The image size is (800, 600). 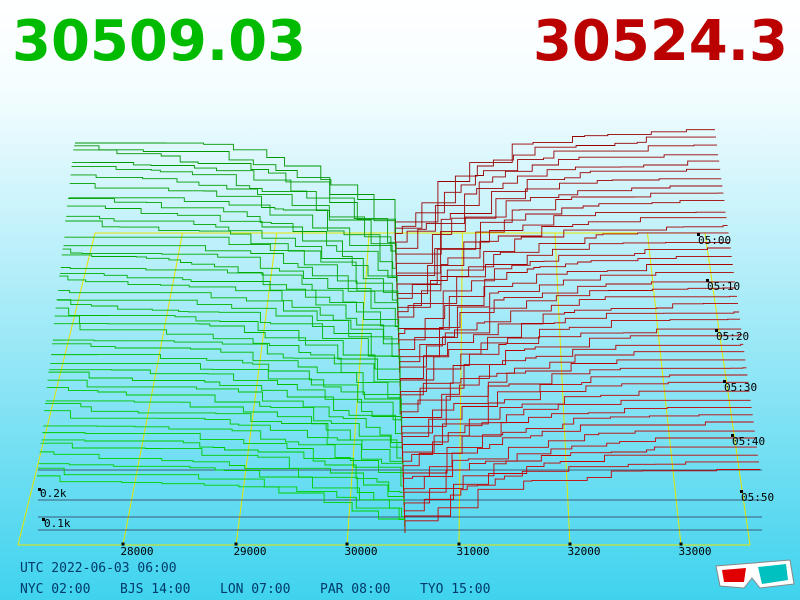 What do you see at coordinates (136, 551) in the screenshot?
I see `price-label: 28000` at bounding box center [136, 551].